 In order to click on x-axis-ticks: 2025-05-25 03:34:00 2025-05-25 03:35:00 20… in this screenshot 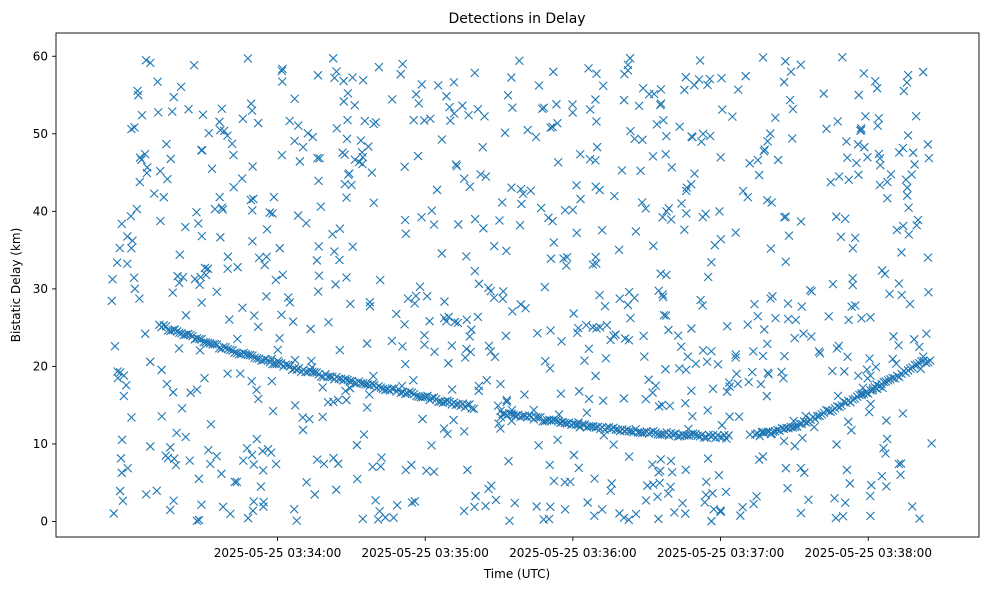, I will do `click(573, 548)`.